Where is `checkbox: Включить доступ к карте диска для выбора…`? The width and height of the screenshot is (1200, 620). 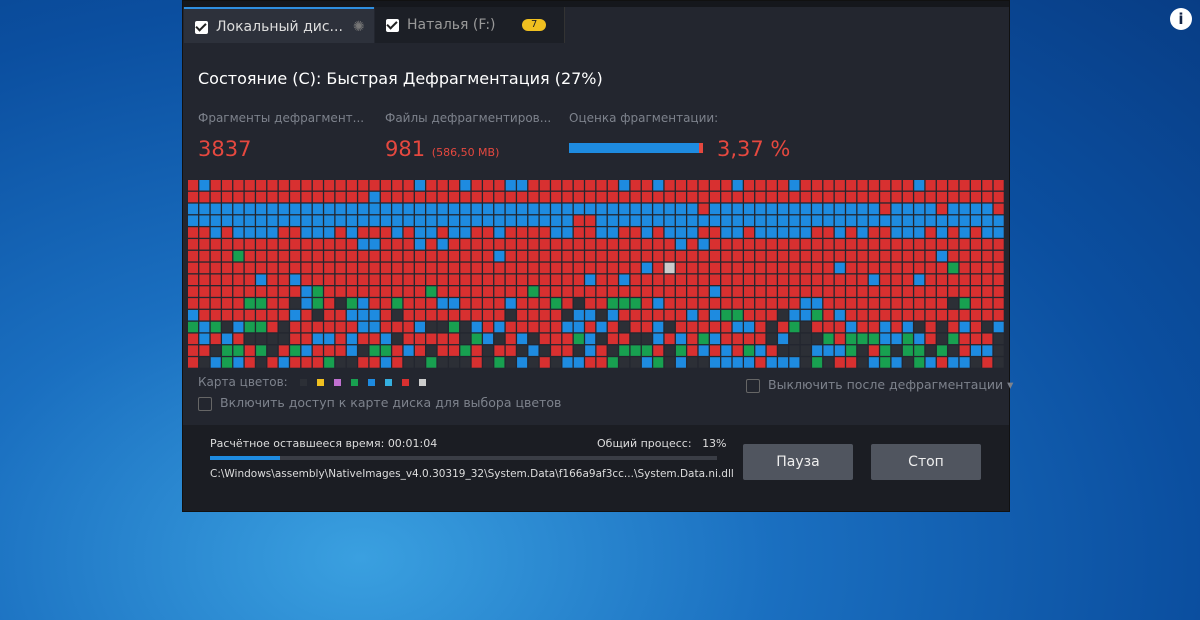
checkbox: Включить доступ к карте диска для выбора… is located at coordinates (379, 403).